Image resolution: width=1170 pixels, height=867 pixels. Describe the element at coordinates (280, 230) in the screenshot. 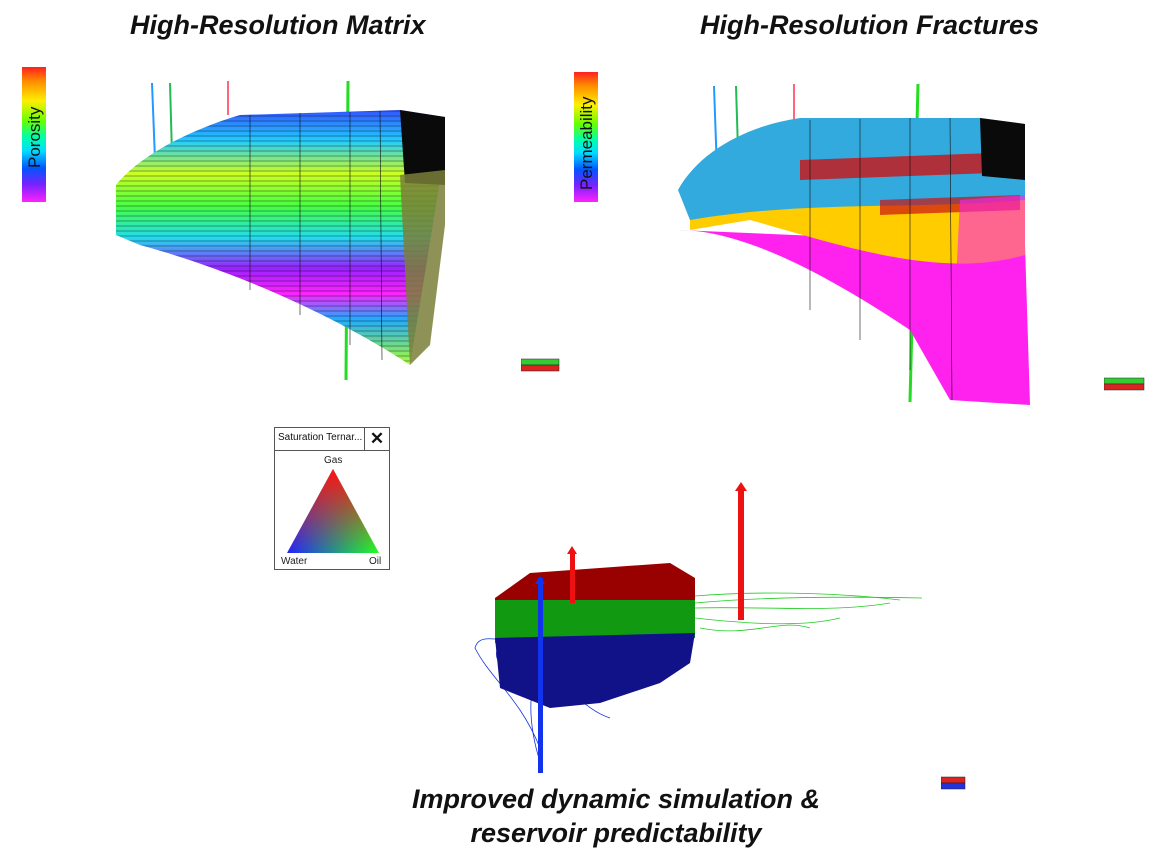

I see `matrix-3d-model` at that location.